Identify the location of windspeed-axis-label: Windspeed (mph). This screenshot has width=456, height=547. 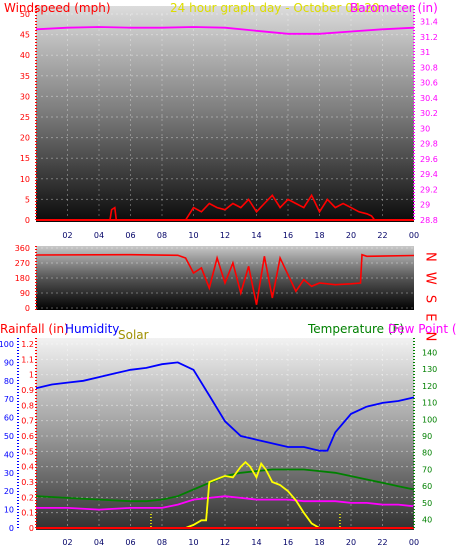
(57, 8).